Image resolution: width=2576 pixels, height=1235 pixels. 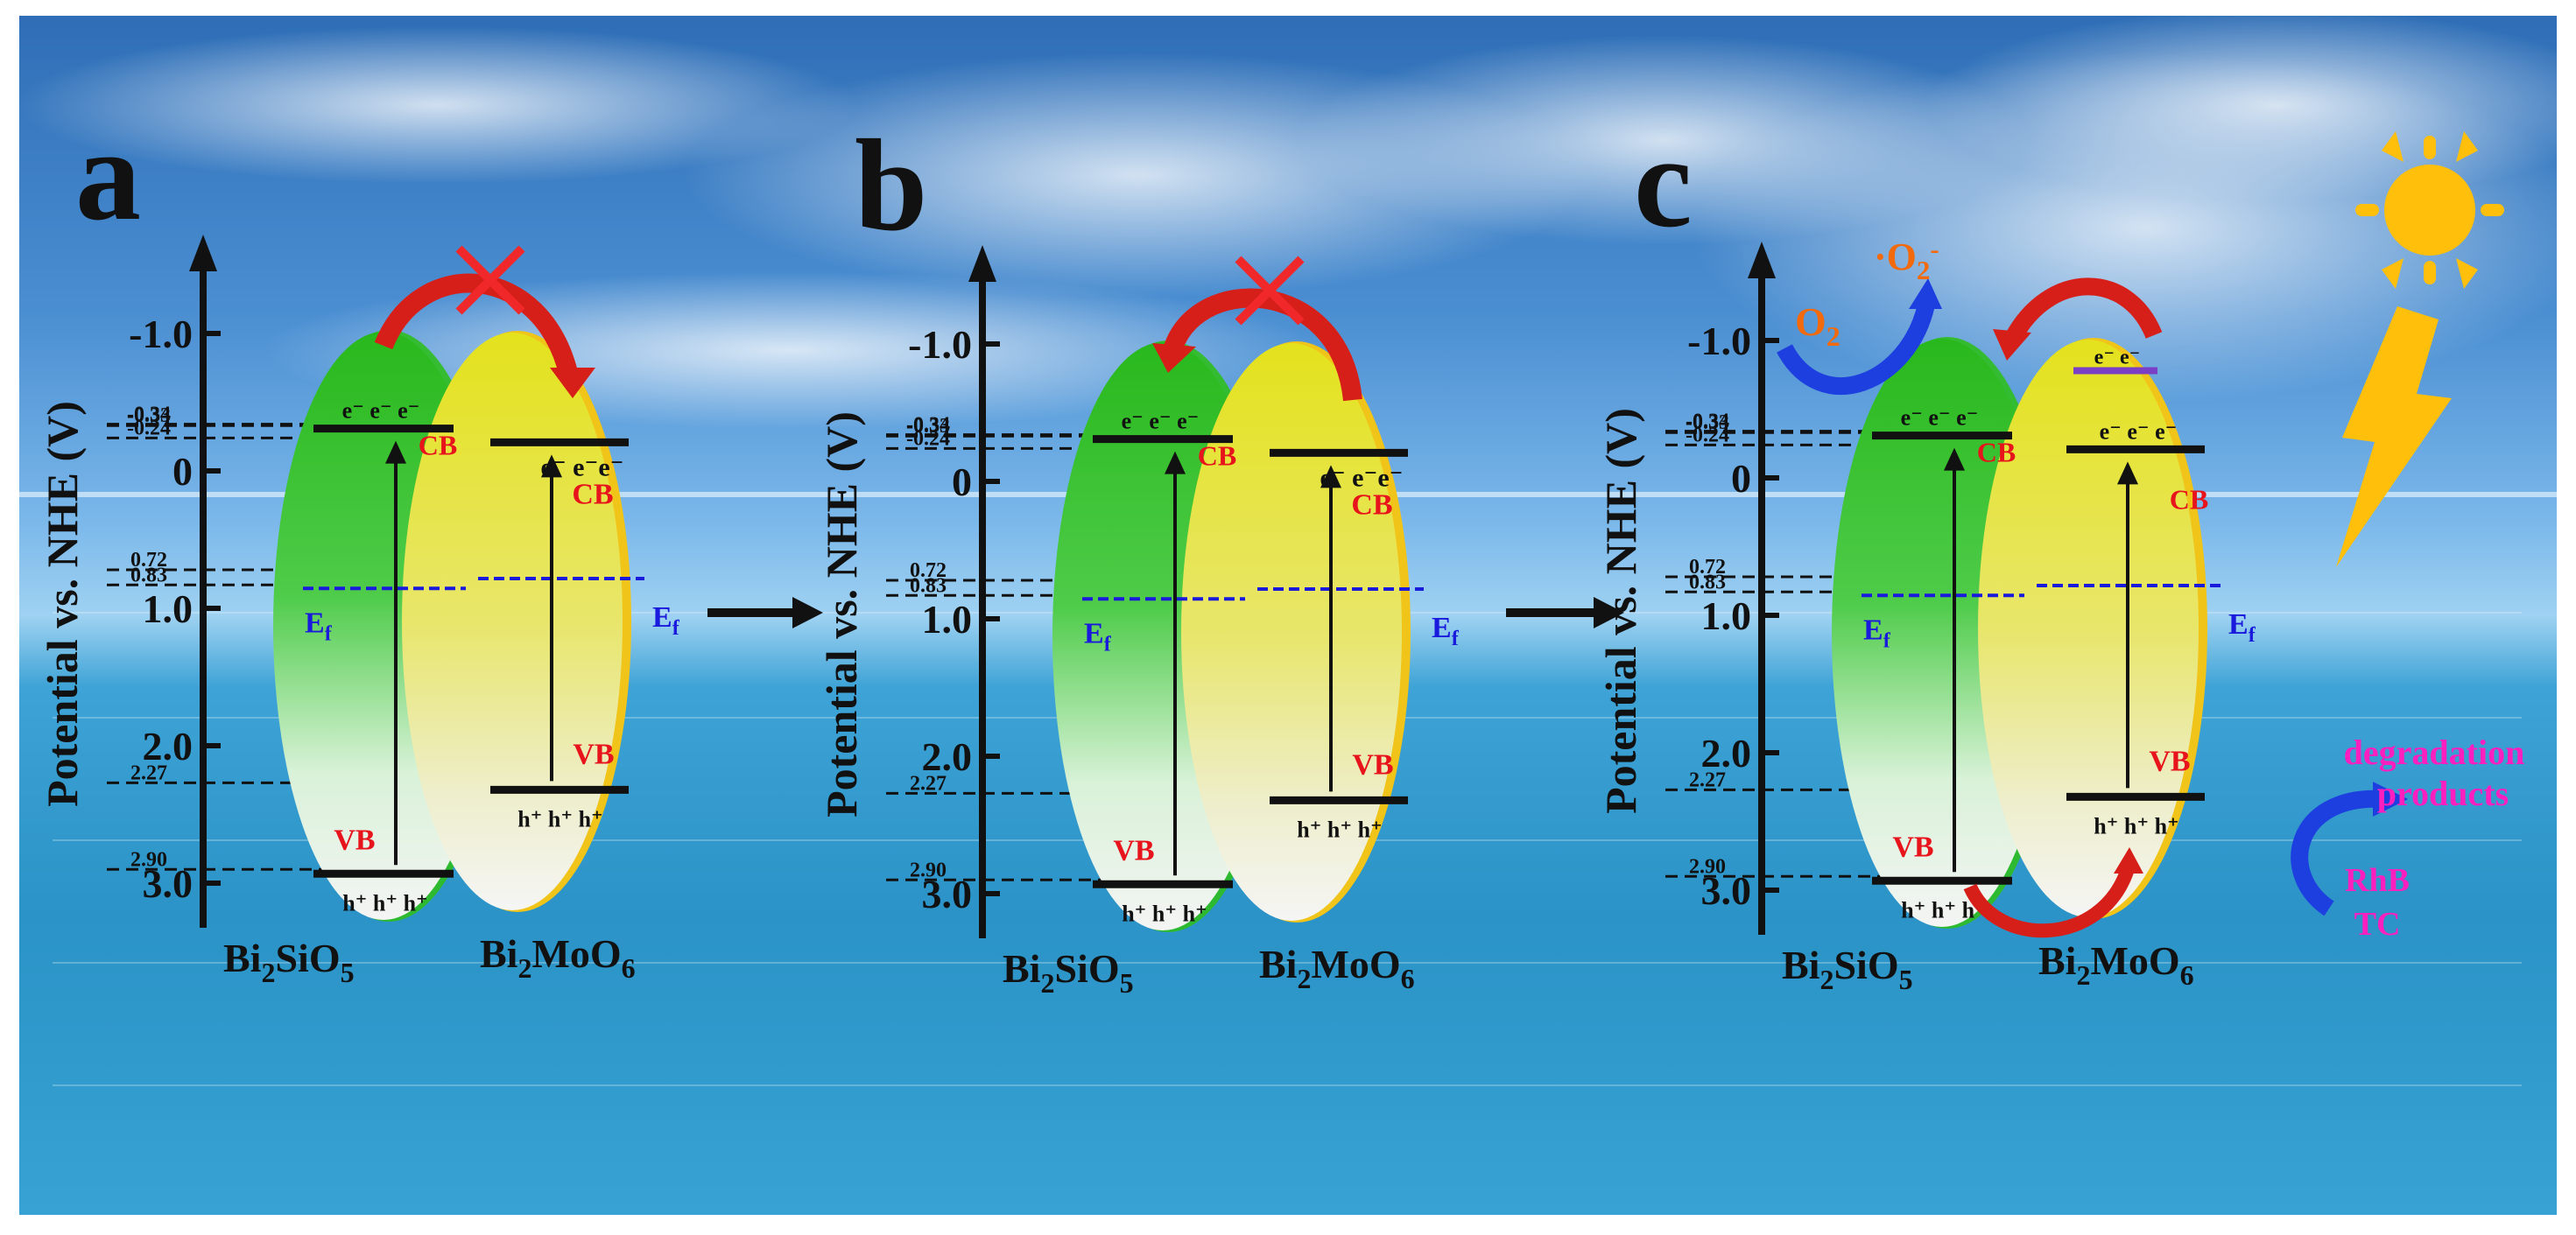 What do you see at coordinates (2377, 880) in the screenshot?
I see `rhb-label: RhB` at bounding box center [2377, 880].